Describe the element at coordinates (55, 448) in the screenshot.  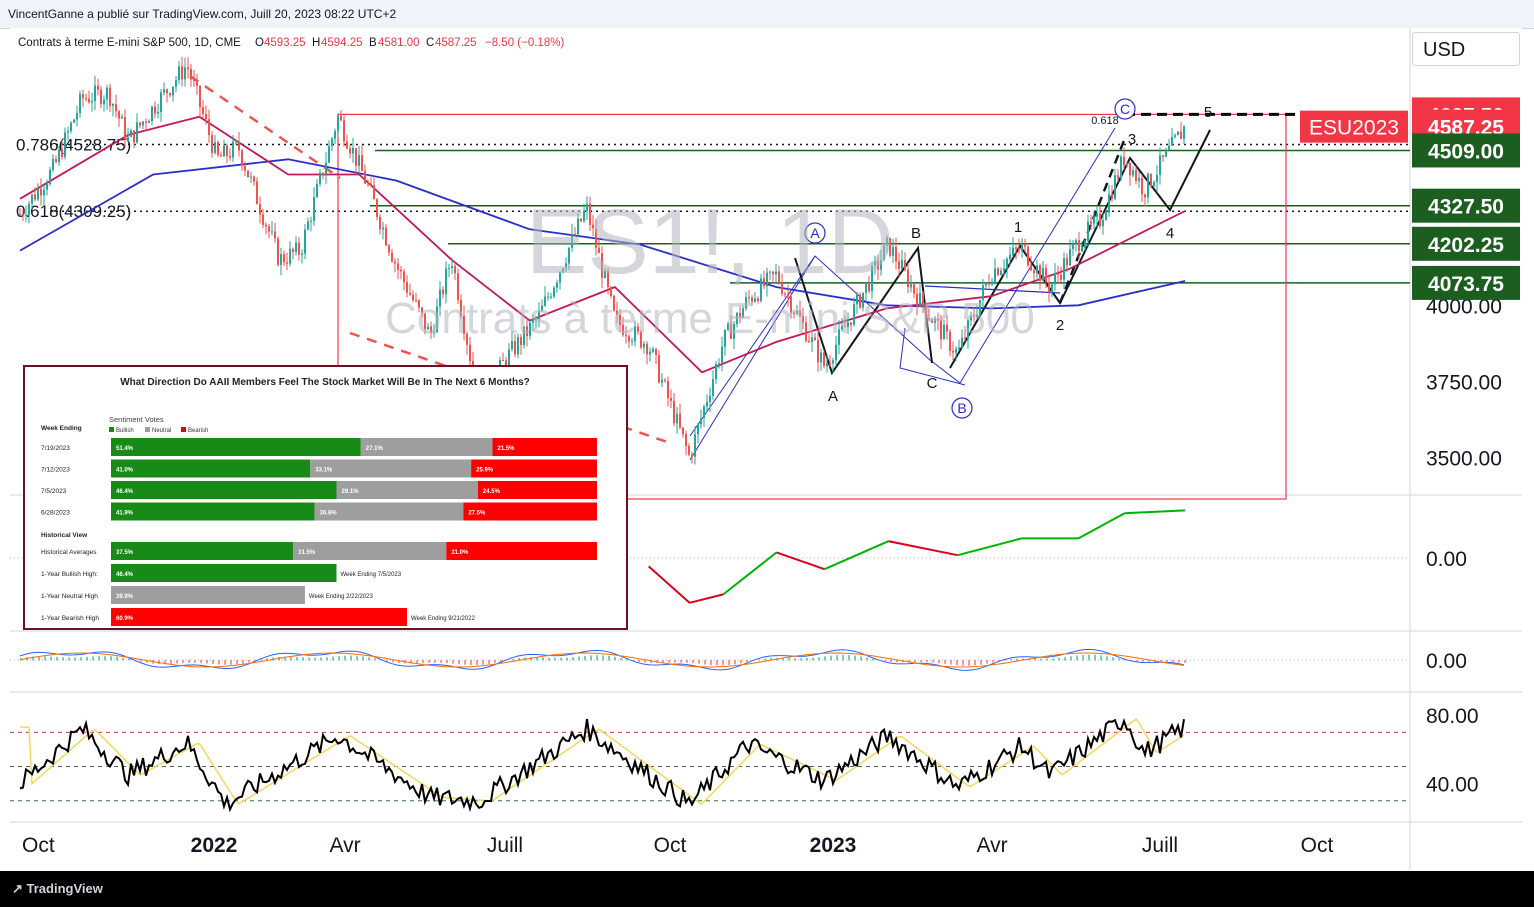
I see `aaii-week-label: 7/19/2023` at that location.